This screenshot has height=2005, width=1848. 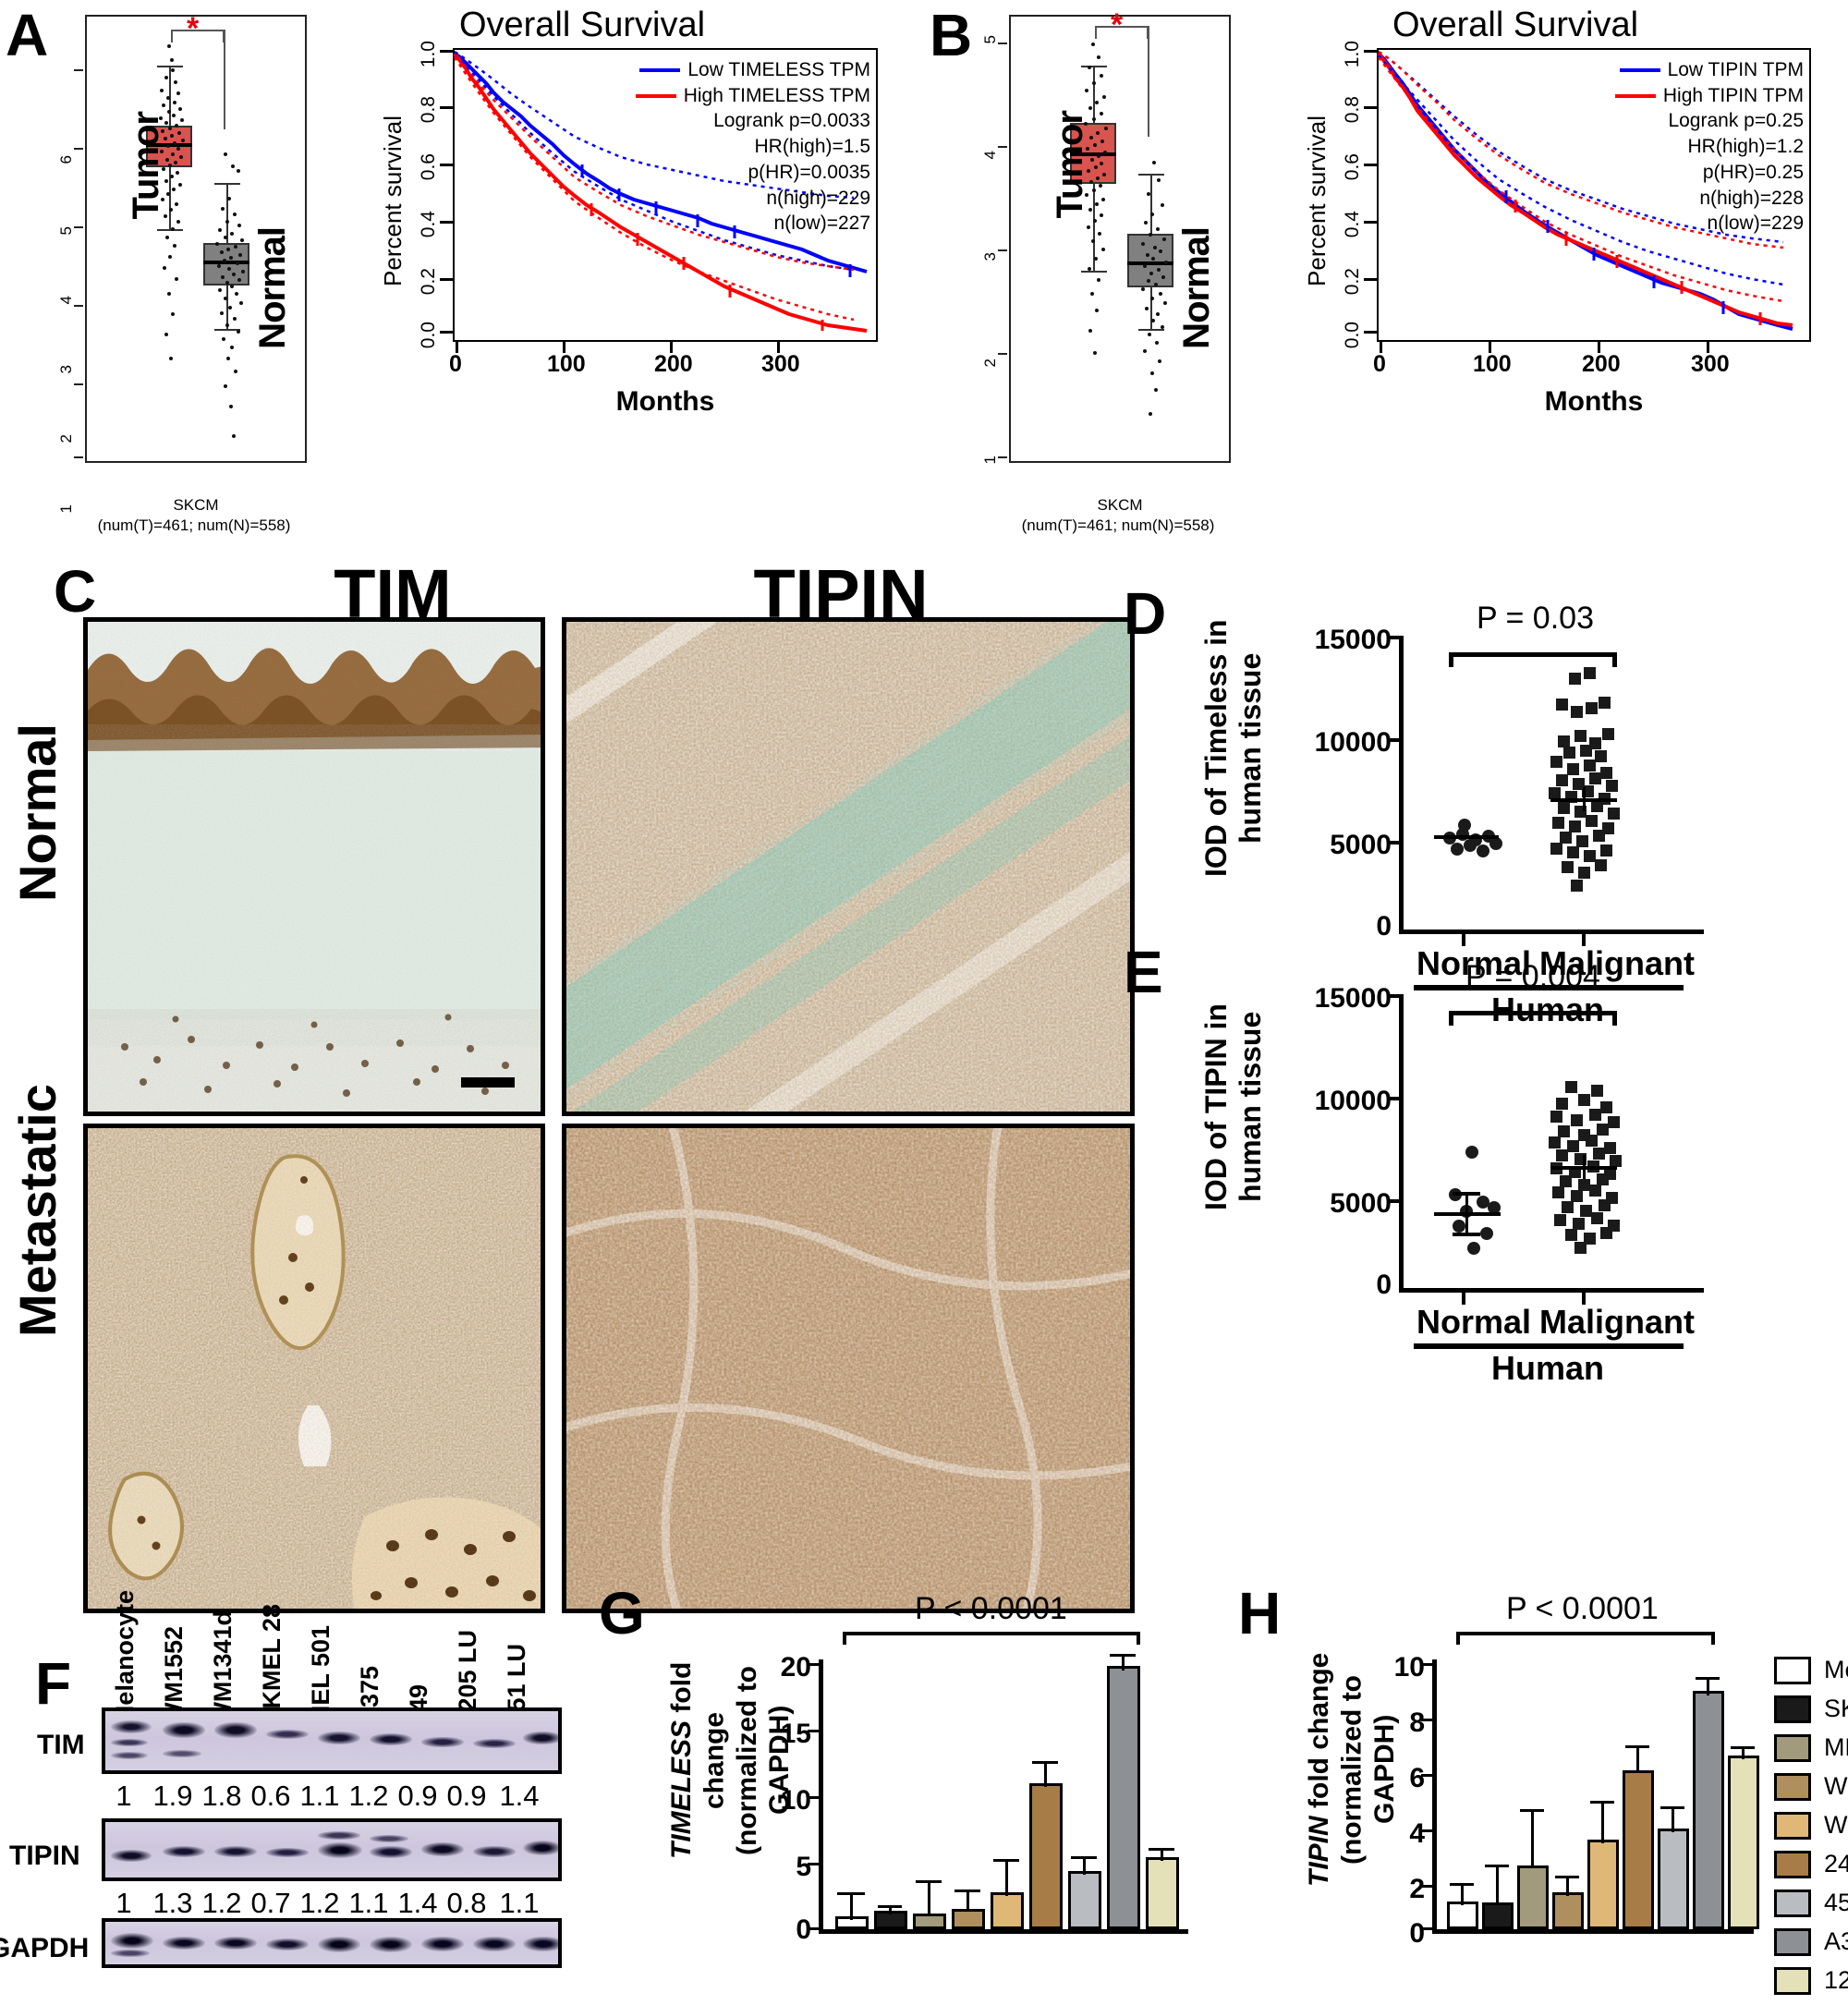 What do you see at coordinates (1361, 1204) in the screenshot?
I see `y-tick-e-2: 5000` at bounding box center [1361, 1204].